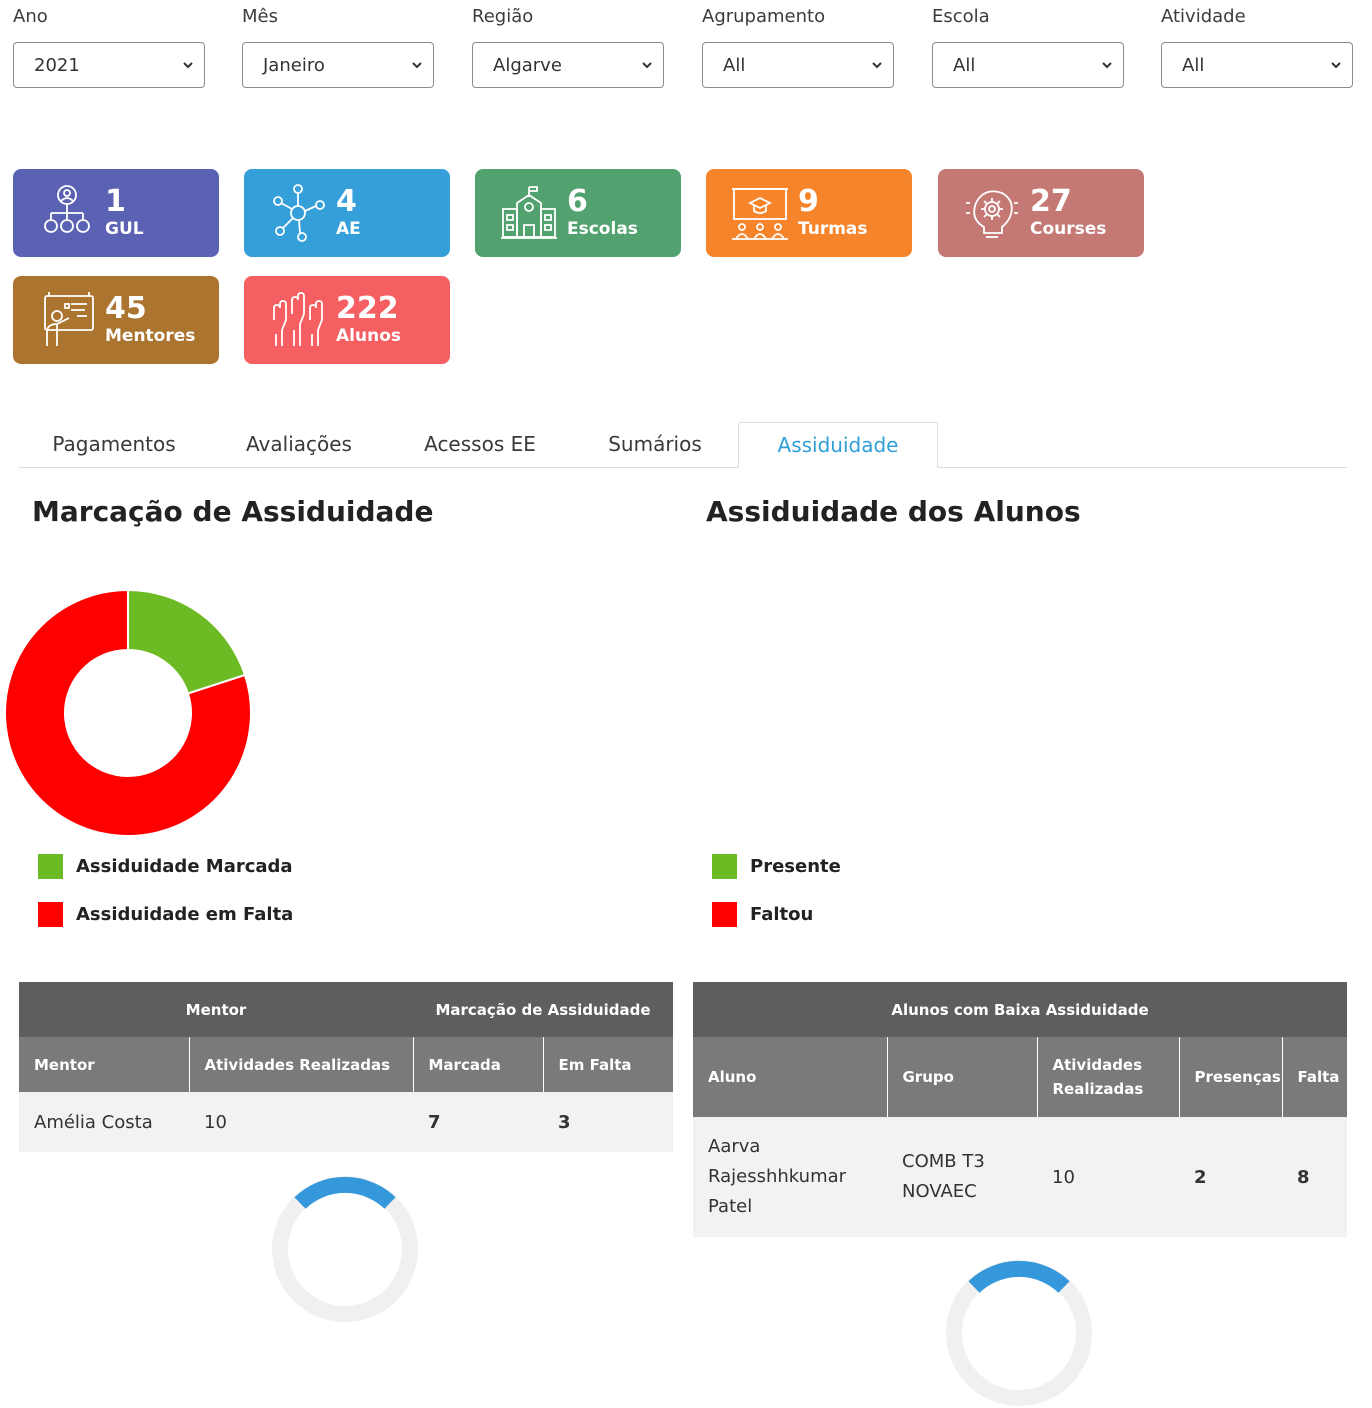 This screenshot has width=1372, height=1408. What do you see at coordinates (833, 229) in the screenshot?
I see `card-label: Turmas` at bounding box center [833, 229].